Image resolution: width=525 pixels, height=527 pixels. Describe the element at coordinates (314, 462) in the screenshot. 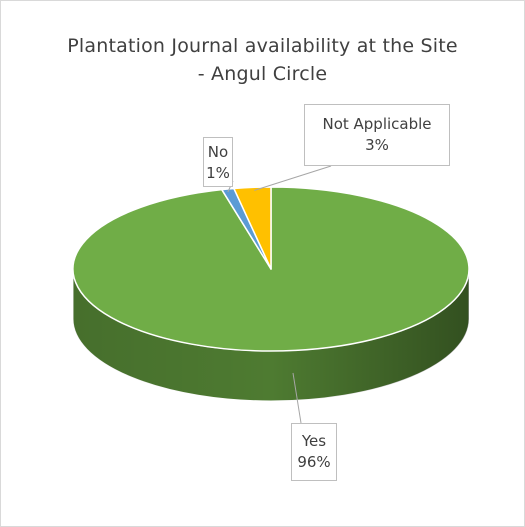

I see `label-yes-value: 96%` at that location.